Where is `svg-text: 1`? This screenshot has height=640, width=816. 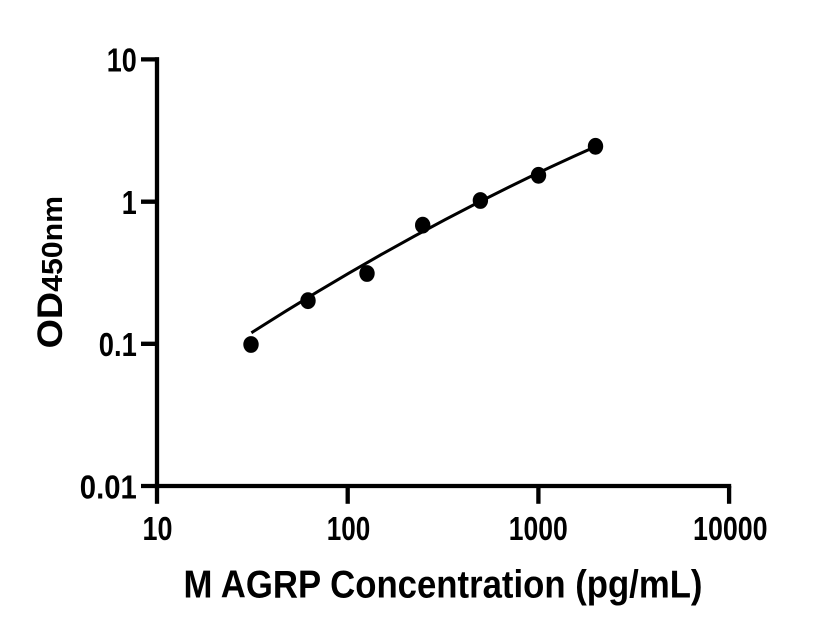 svg-text: 1 is located at coordinates (129, 202).